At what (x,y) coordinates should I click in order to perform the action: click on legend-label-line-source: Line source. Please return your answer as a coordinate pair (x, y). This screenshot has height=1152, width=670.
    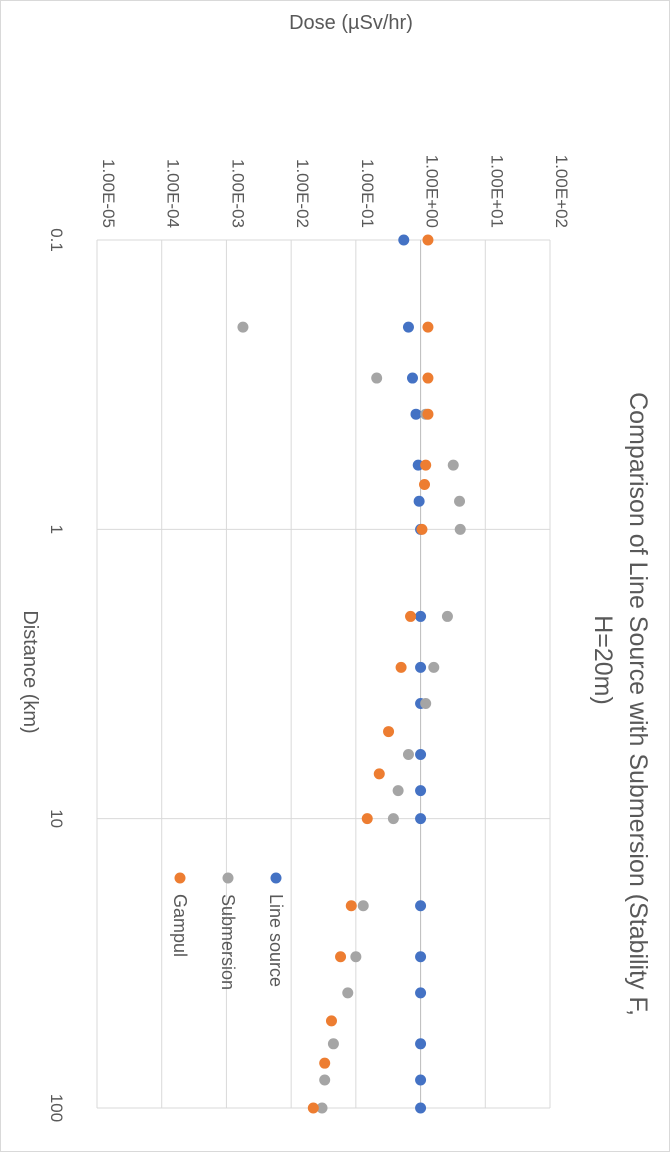
    Looking at the image, I should click on (276, 940).